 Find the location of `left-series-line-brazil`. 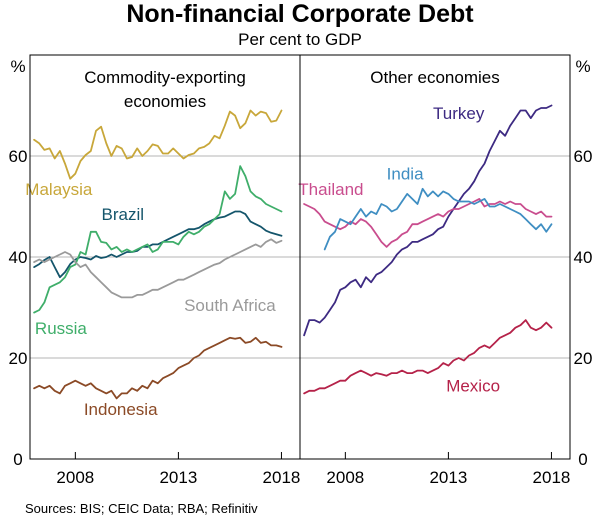

left-series-line-brazil is located at coordinates (158, 244).